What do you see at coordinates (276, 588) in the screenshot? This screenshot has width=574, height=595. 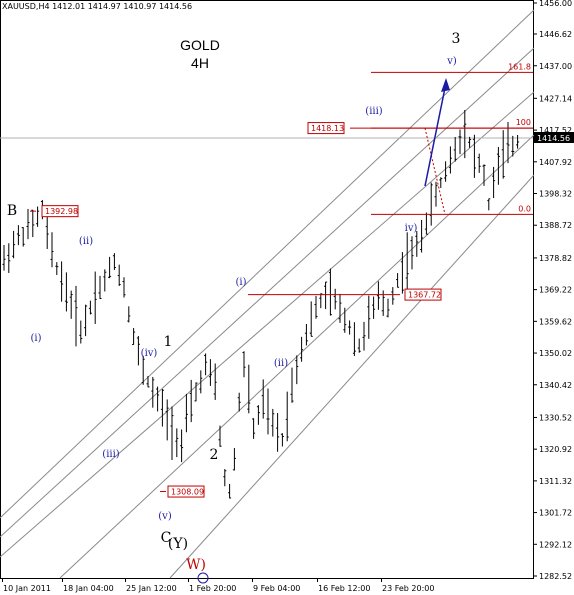 I see `x-tick-label: 9 Feb 04:00` at bounding box center [276, 588].